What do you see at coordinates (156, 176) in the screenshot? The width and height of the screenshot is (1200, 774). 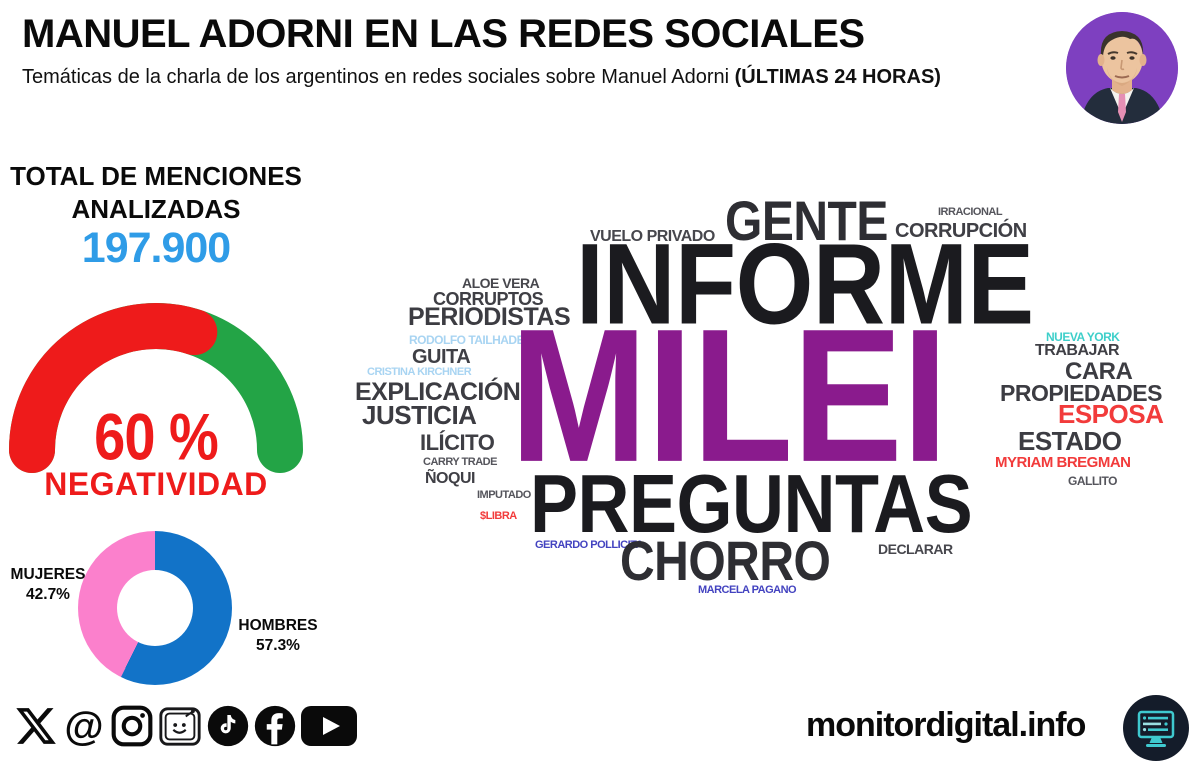 I see `mentions-label-line1: TOTAL DE MENCIONES` at bounding box center [156, 176].